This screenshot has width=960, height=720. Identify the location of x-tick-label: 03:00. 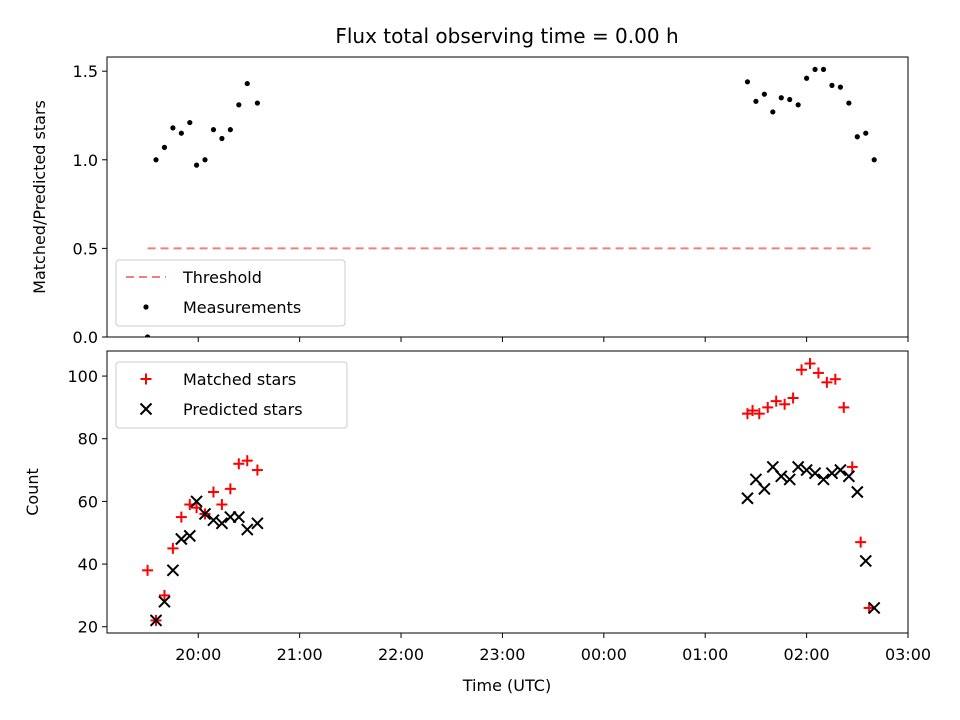
(908, 654).